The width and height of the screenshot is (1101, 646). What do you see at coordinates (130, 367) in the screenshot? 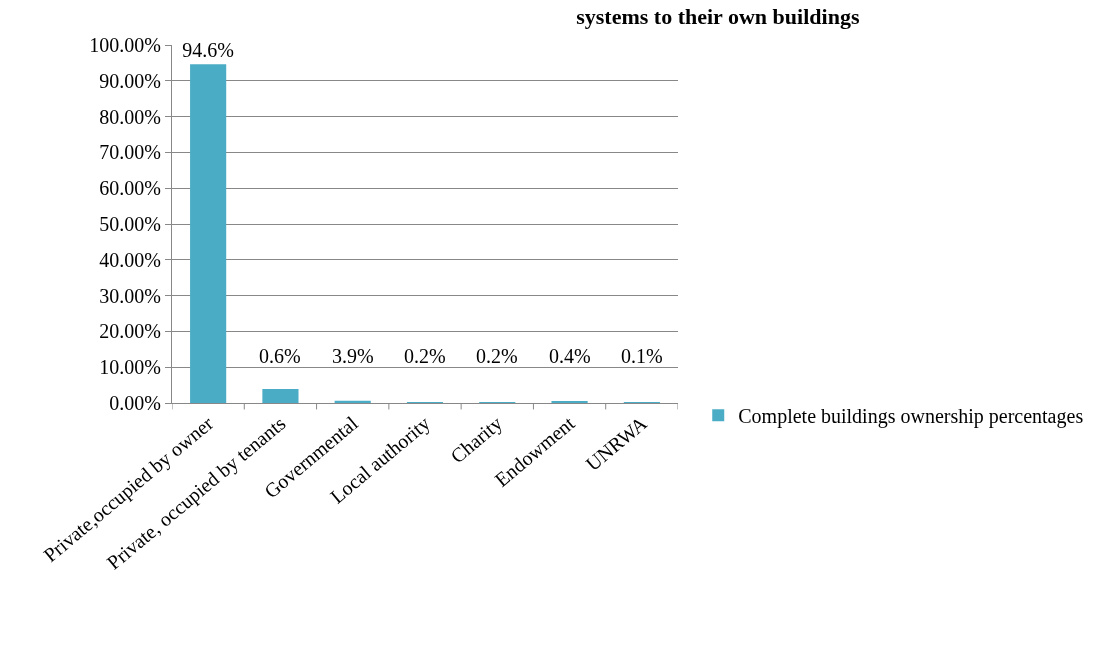
I see `y-tick-label: 10.00%` at bounding box center [130, 367].